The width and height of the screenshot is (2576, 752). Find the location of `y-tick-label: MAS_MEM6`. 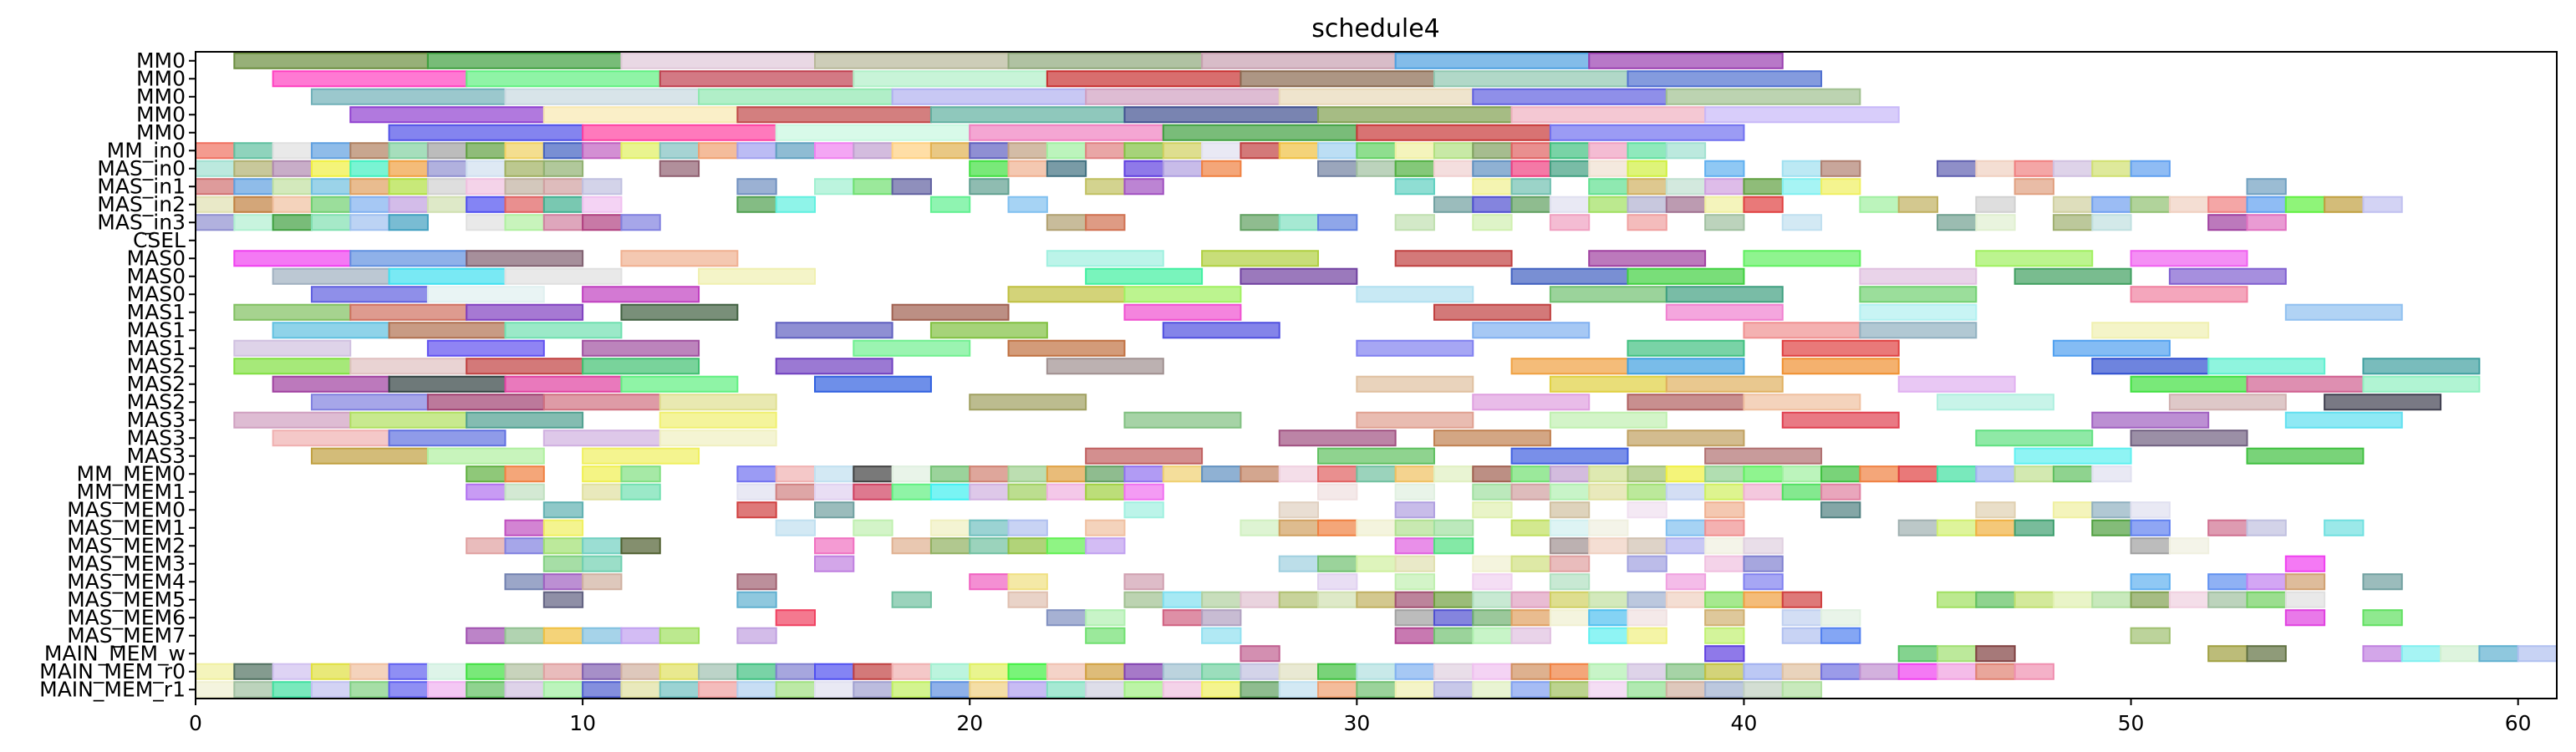

y-tick-label: MAS_MEM6 is located at coordinates (126, 617).